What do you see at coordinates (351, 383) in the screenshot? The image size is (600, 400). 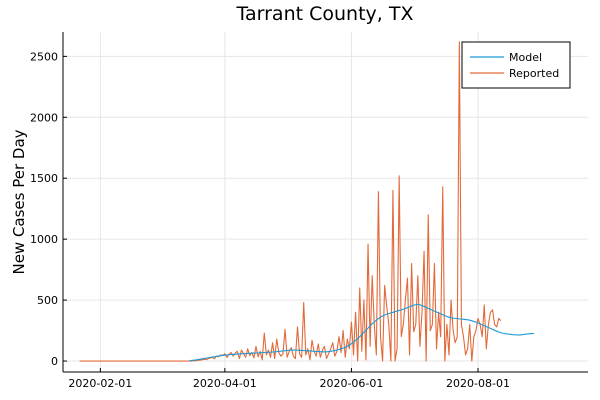 I see `x-tick-label: 2020-06-01` at bounding box center [351, 383].